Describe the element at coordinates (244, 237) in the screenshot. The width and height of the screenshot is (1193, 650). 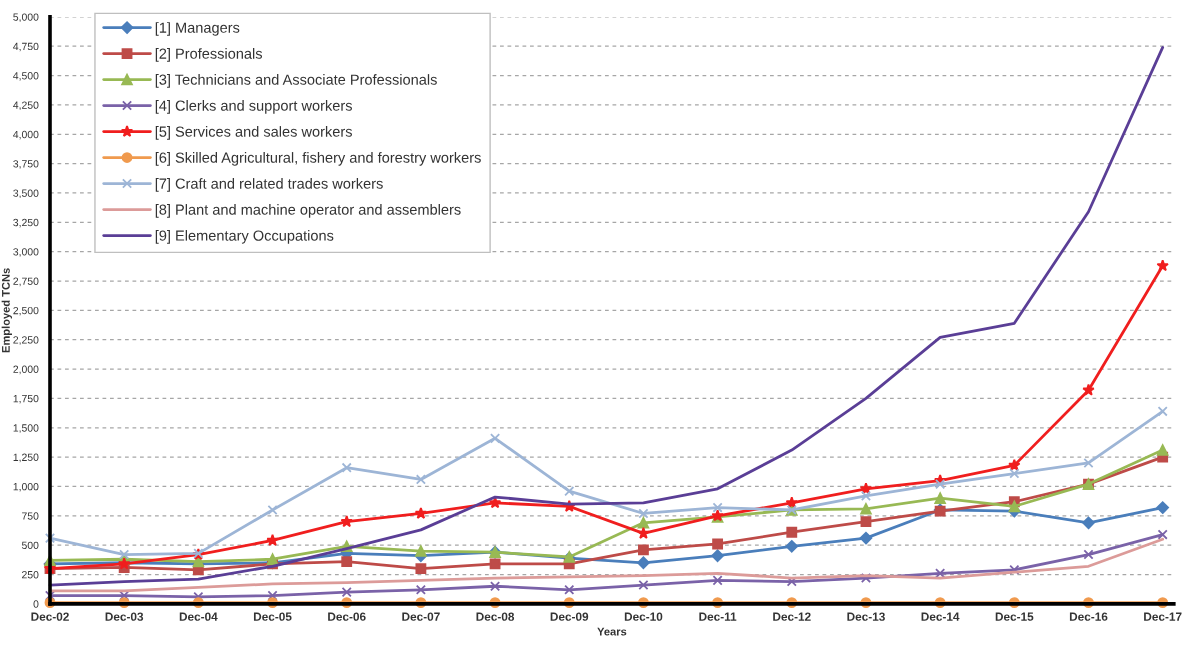
I see `legend-label: [9] Elementary Occupations` at that location.